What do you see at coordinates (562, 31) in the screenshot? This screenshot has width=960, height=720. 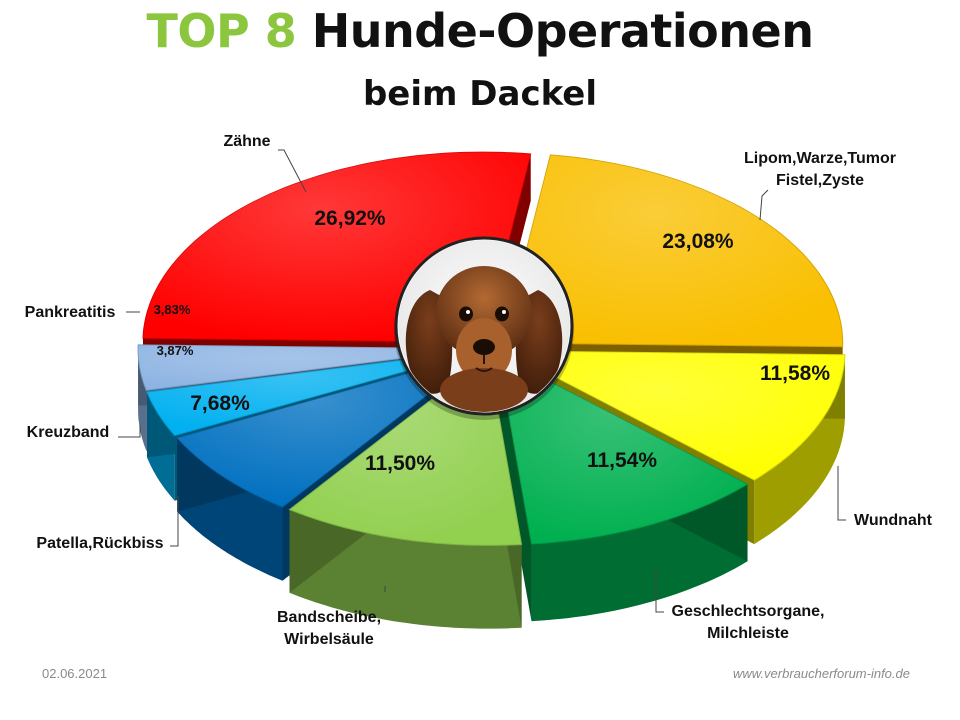 I see `title-main: Hunde-Operationen` at bounding box center [562, 31].